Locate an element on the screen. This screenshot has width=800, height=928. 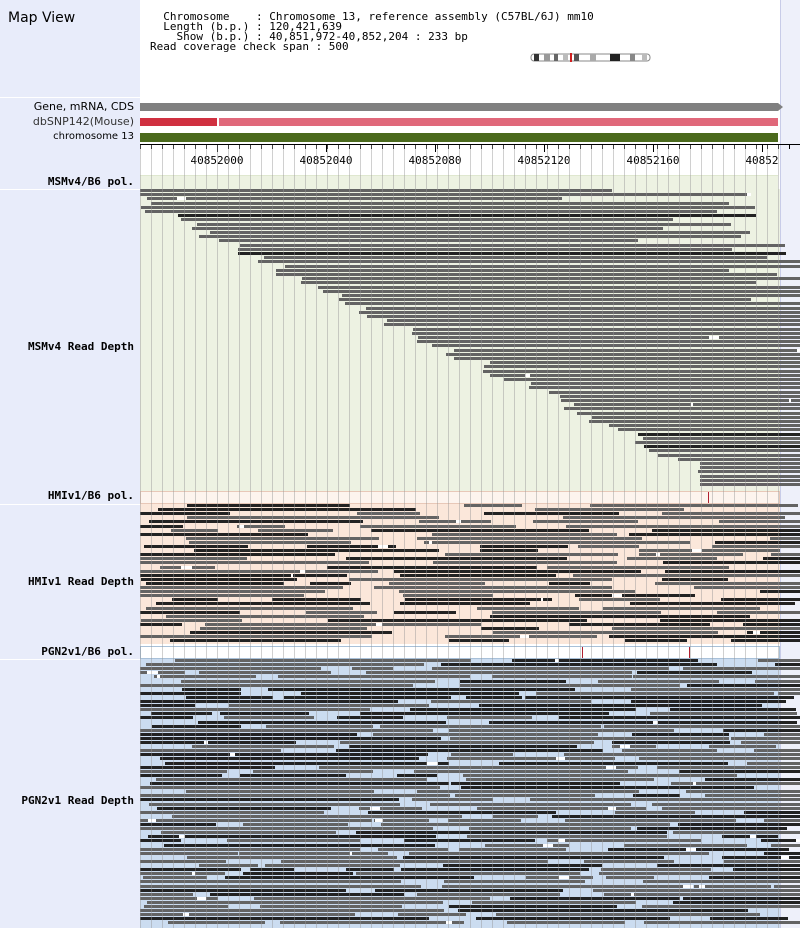
hmi-read-depth-lane is located at coordinates (470, 574).